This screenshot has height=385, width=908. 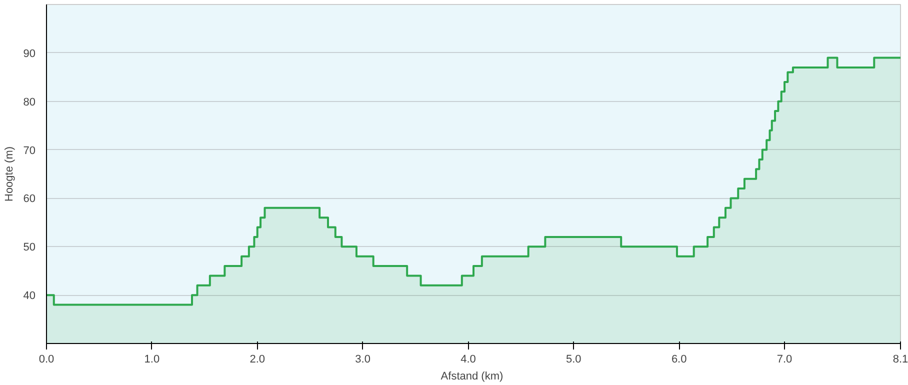 I want to click on x-tick-label: 4.0, so click(x=468, y=360).